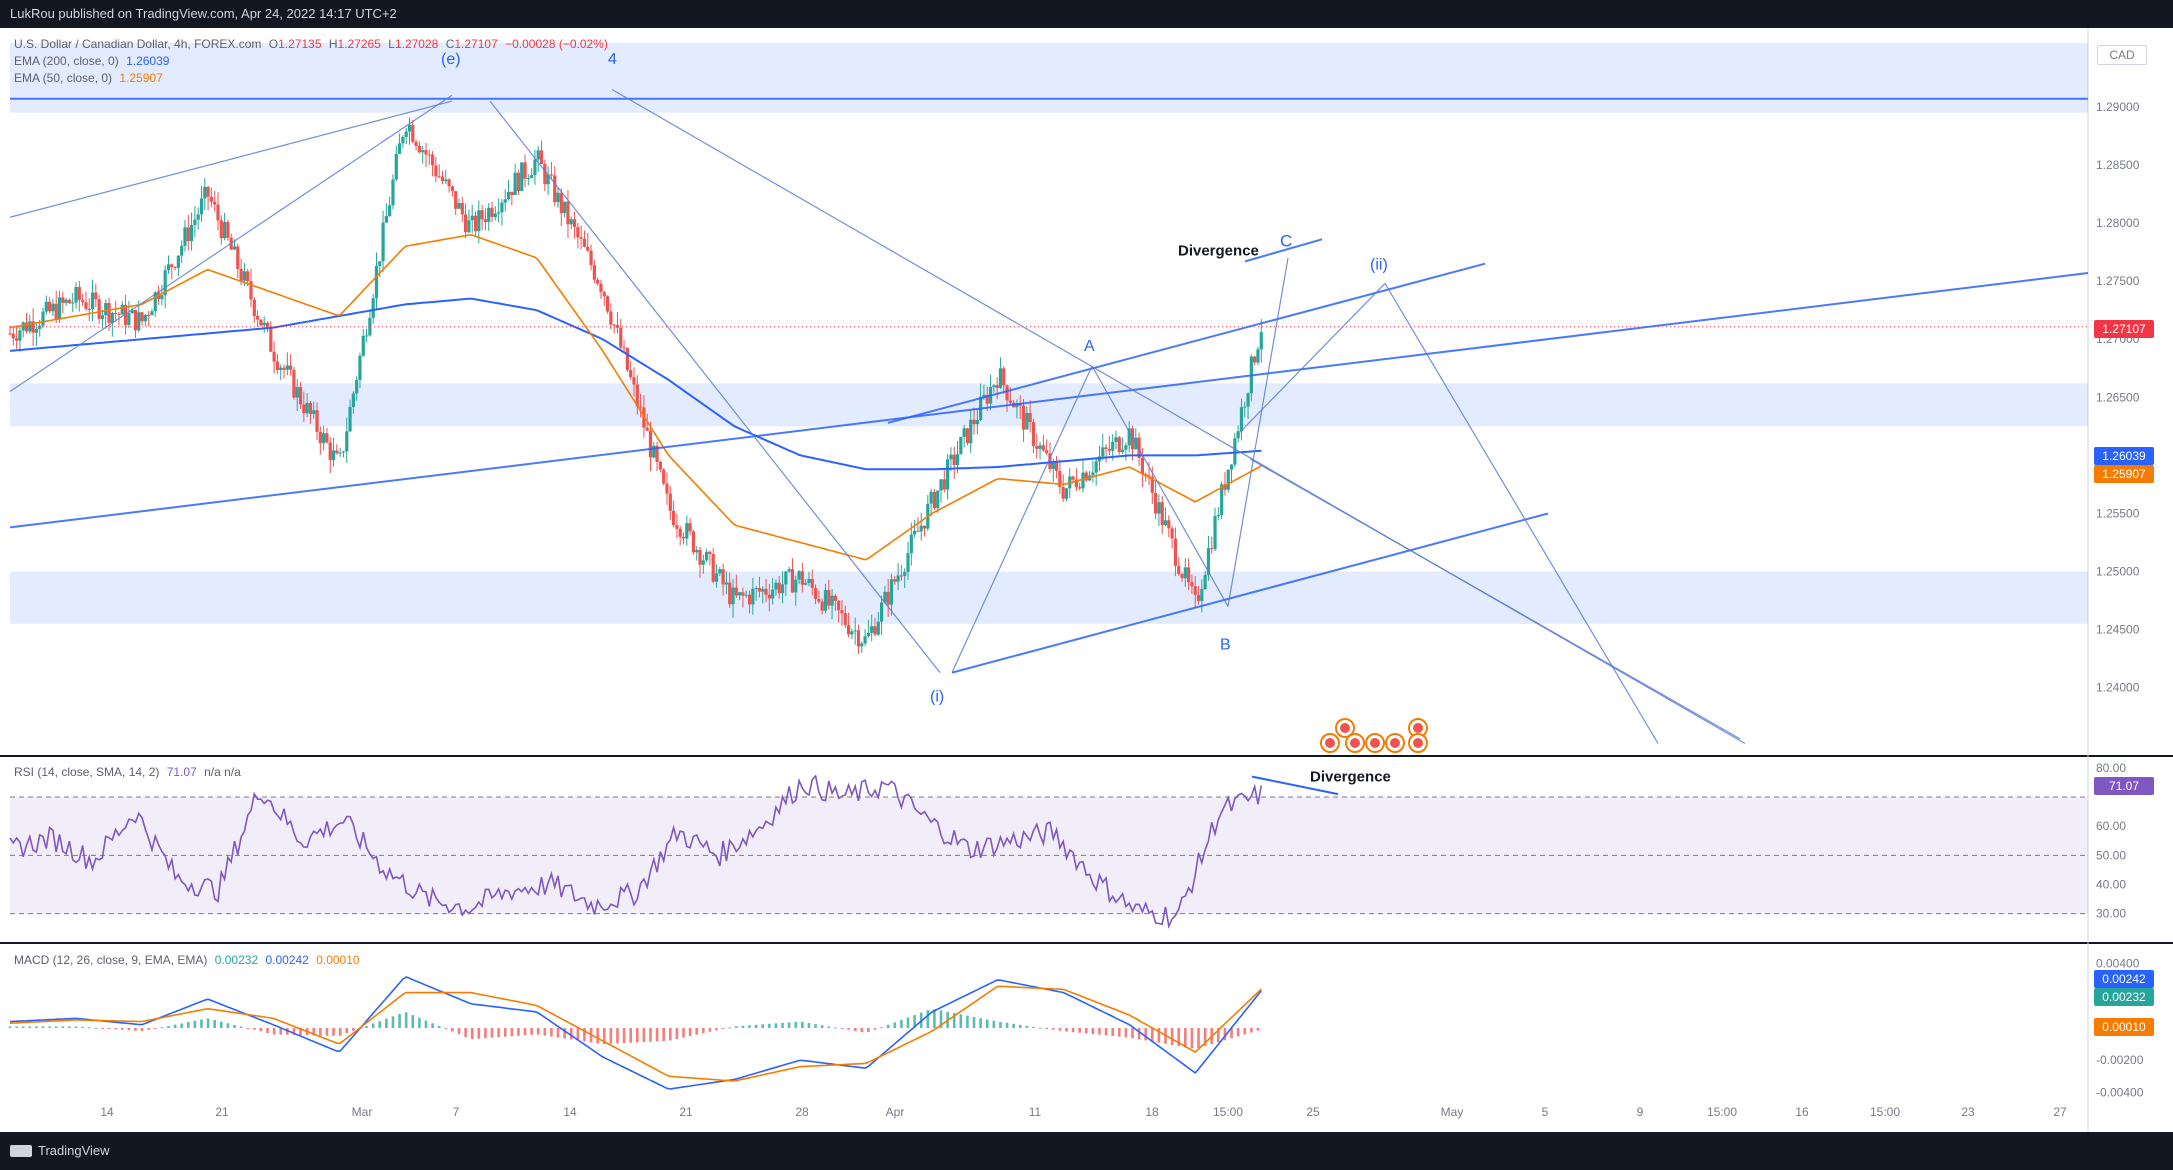 The image size is (2173, 1170). I want to click on tradingview-logo: TradingView, so click(60, 1151).